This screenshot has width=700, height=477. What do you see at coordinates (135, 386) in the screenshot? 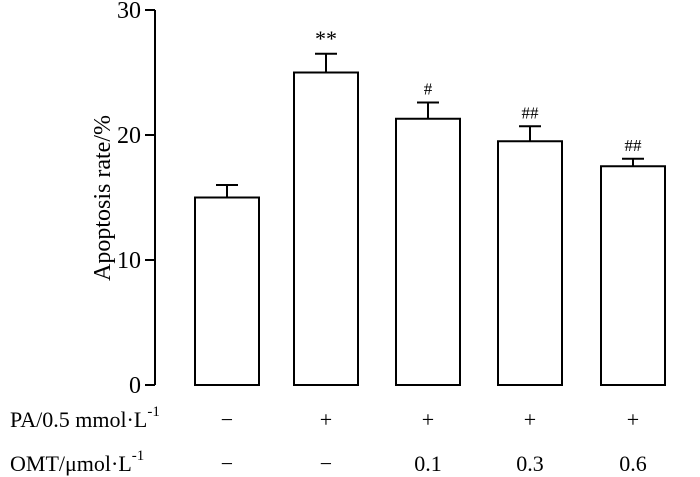
I see `y-tick-label: 0` at bounding box center [135, 386].